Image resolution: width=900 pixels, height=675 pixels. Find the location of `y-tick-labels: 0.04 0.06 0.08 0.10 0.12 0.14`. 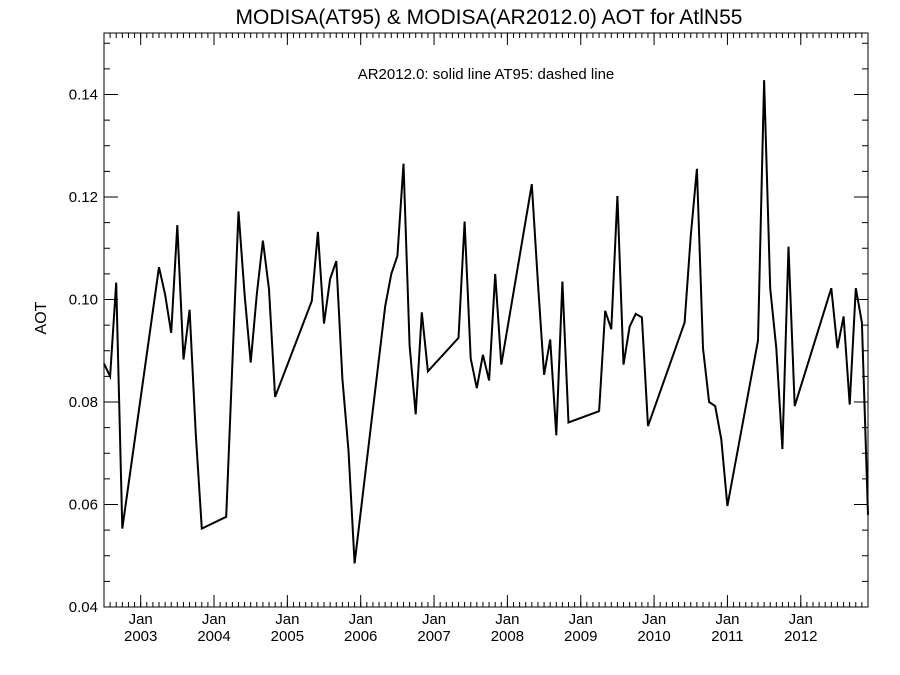

y-tick-labels: 0.04 0.06 0.08 0.10 0.12 0.14 is located at coordinates (83, 352).